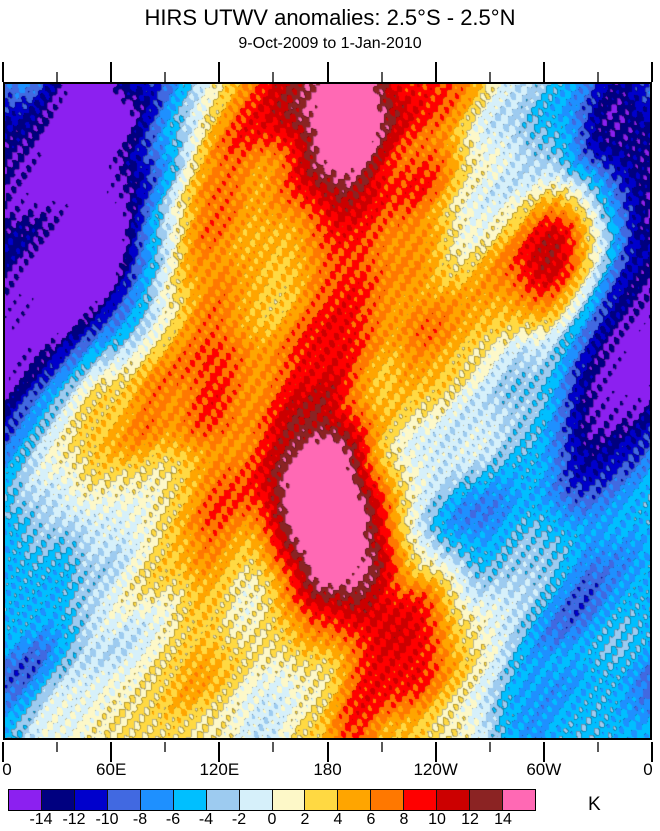  What do you see at coordinates (330, 43) in the screenshot?
I see `page-subtitle: 9-Oct-2009 to 1-Jan-2010` at bounding box center [330, 43].